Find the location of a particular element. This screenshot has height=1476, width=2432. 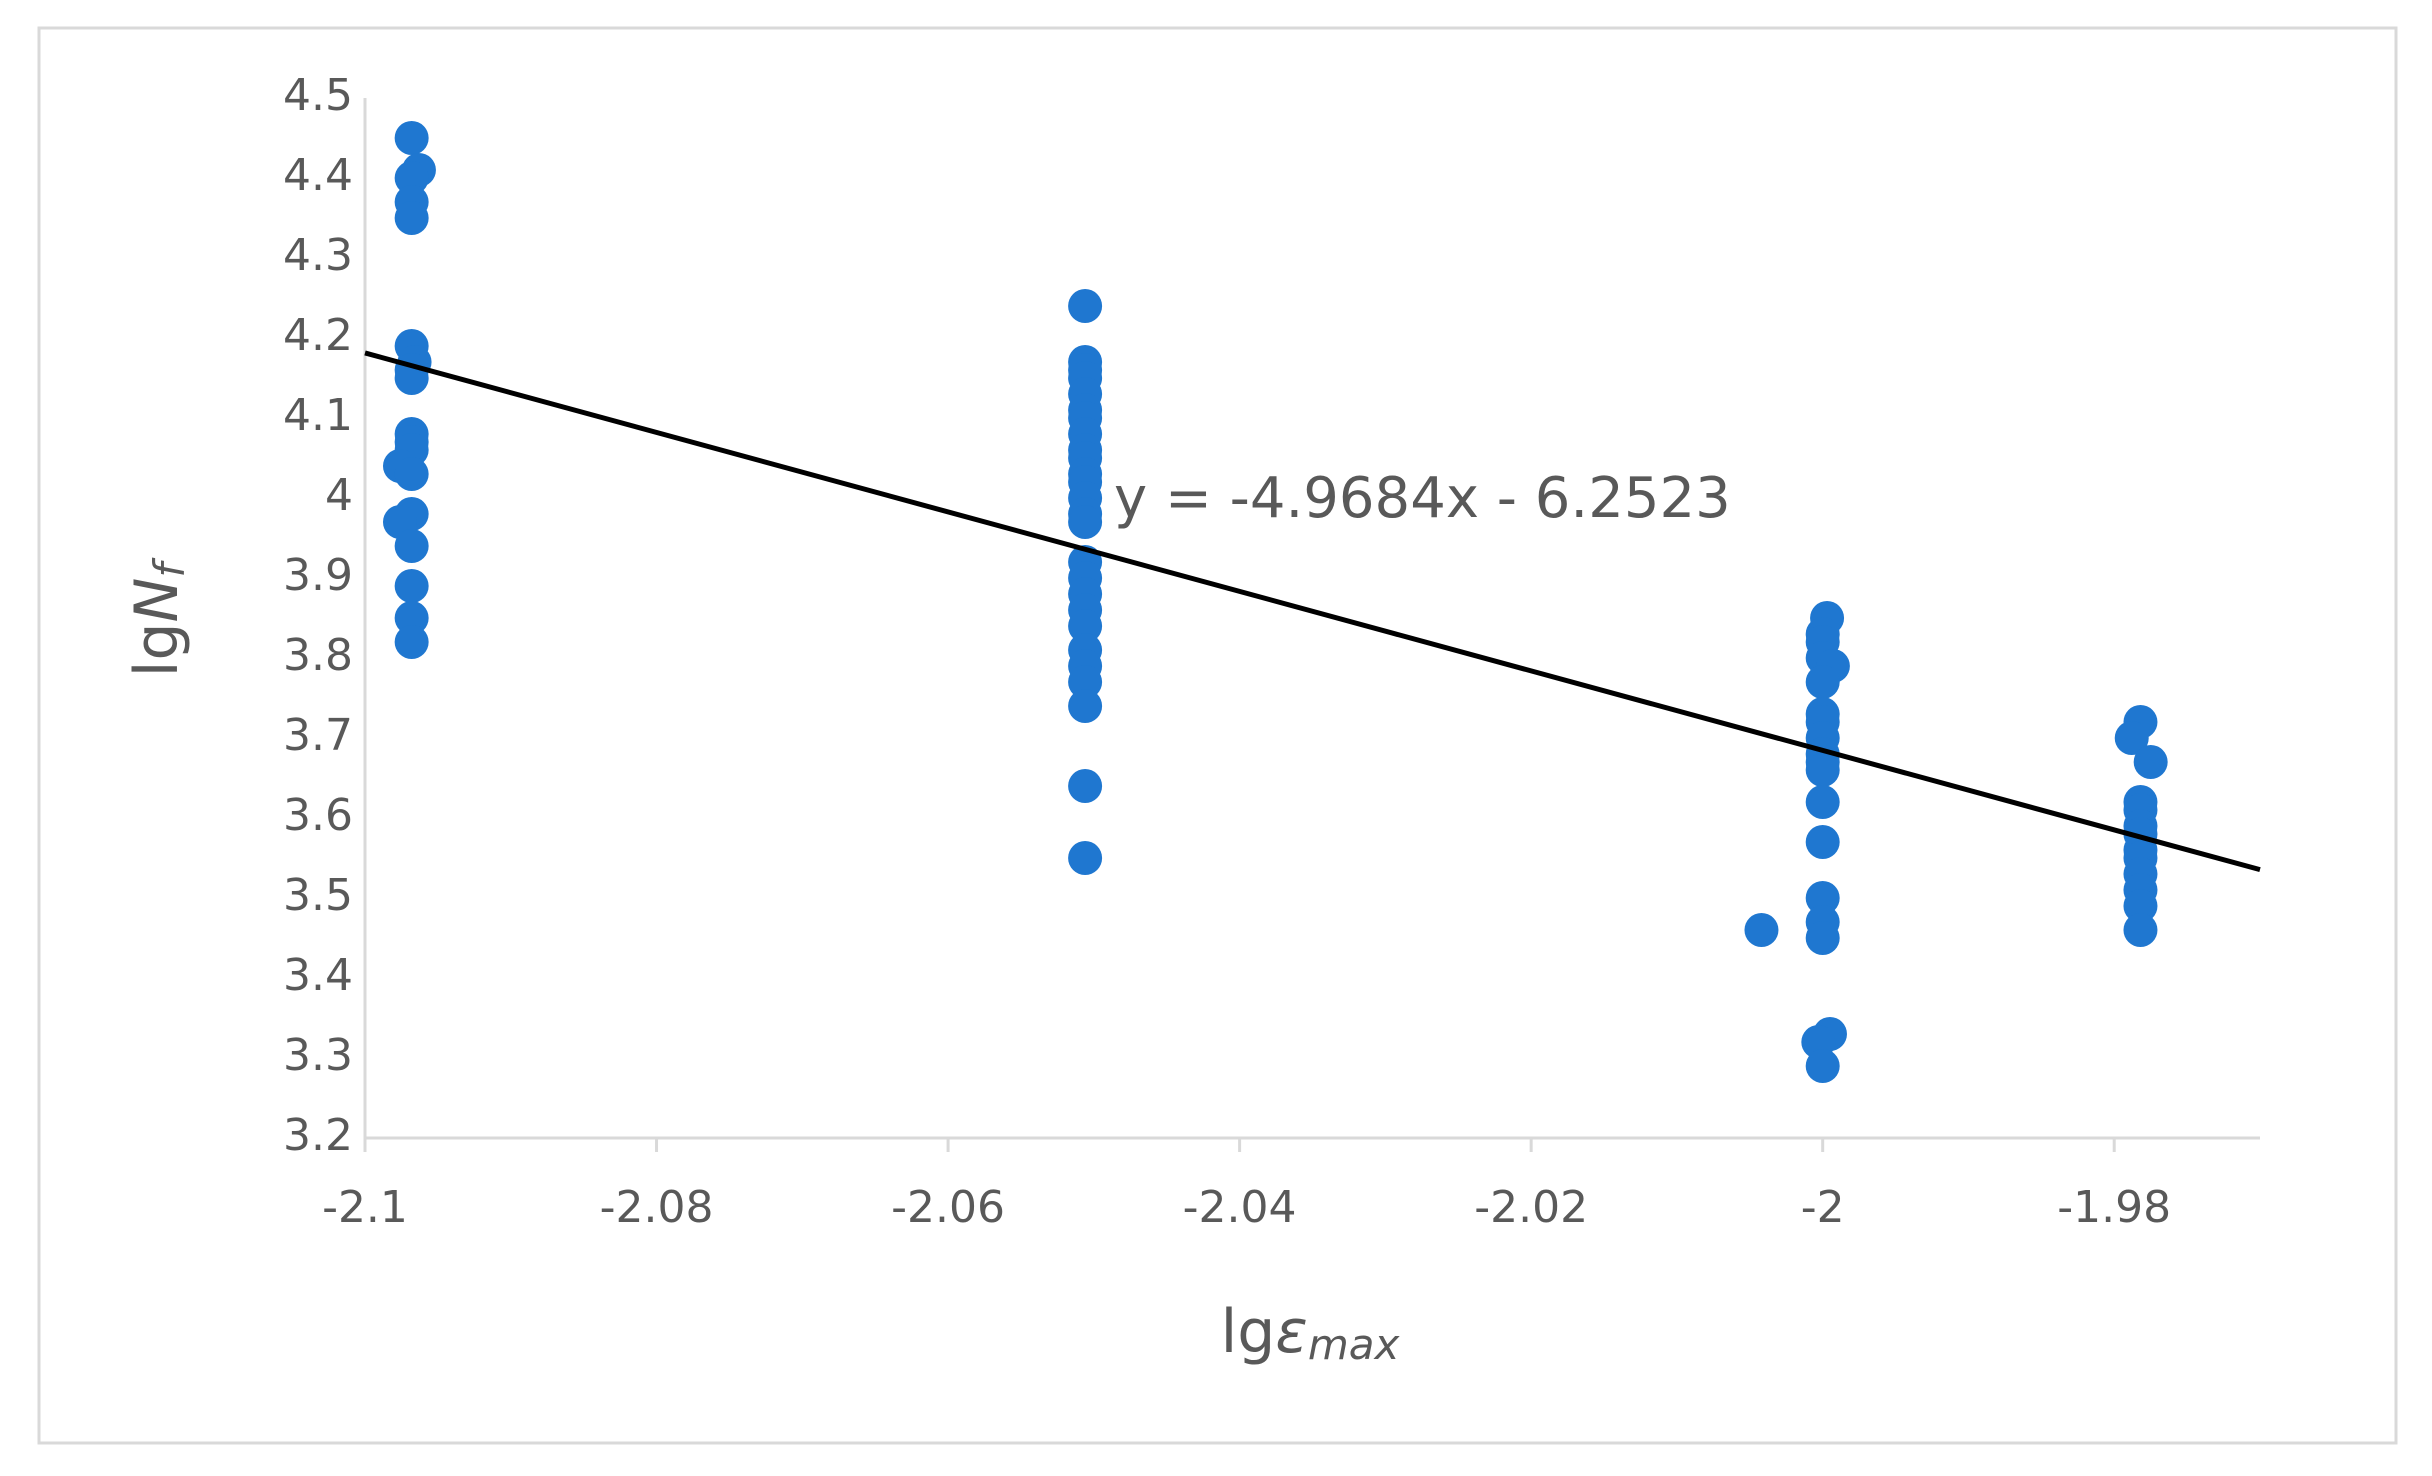

y-tick-label: 3.7 is located at coordinates (318, 735).